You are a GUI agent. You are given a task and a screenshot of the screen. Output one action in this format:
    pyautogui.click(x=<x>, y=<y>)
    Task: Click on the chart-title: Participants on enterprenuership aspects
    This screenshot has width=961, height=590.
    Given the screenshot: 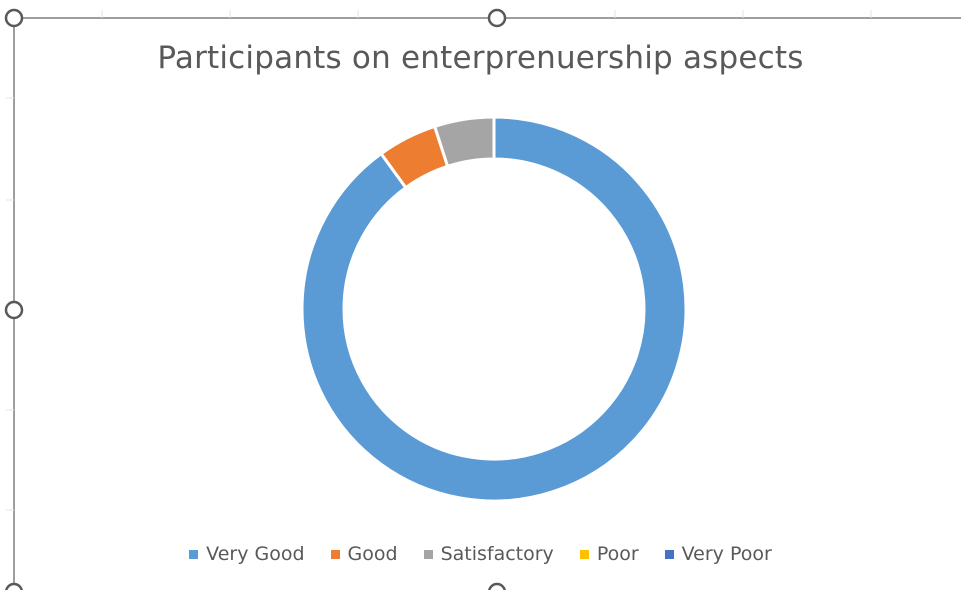 What is the action you would take?
    pyautogui.click(x=480, y=58)
    